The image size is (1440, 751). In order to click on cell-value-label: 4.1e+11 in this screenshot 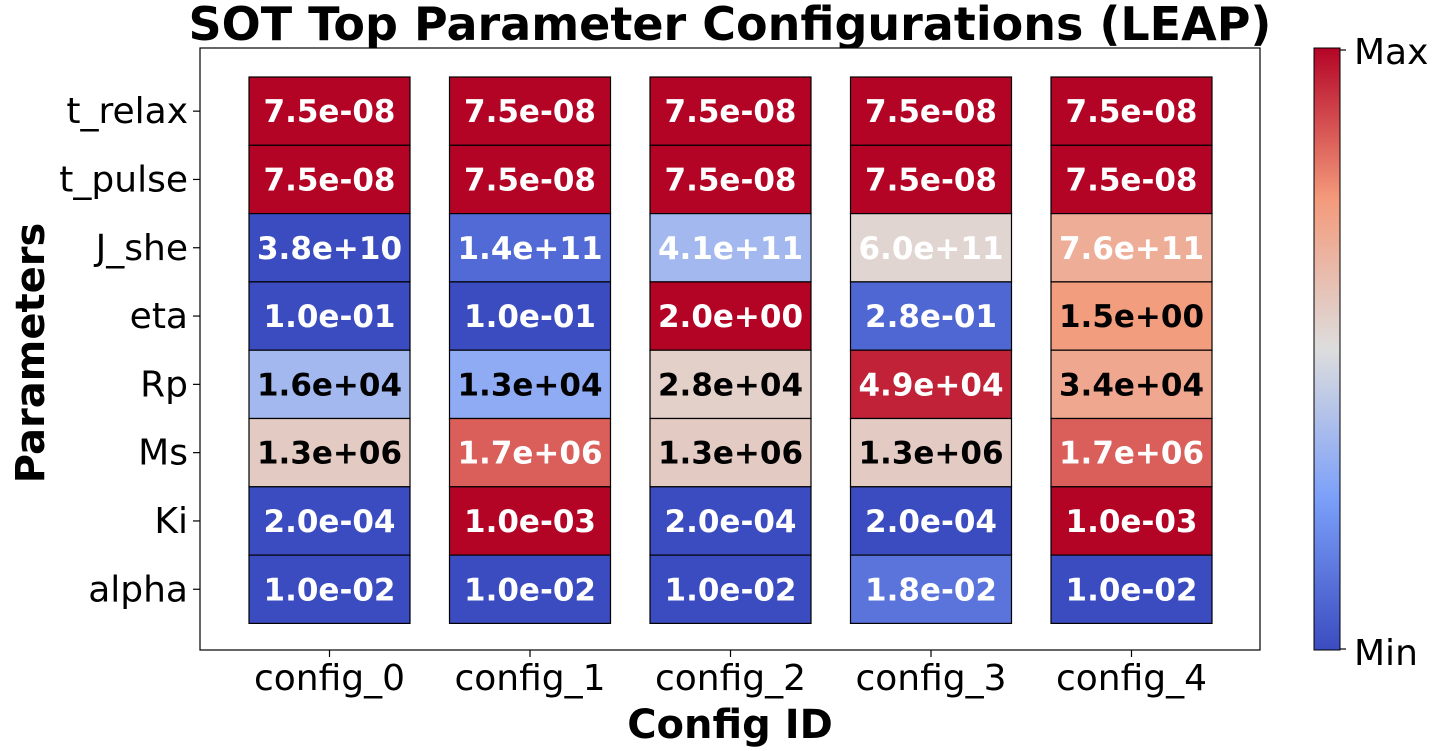, I will do `click(730, 249)`.